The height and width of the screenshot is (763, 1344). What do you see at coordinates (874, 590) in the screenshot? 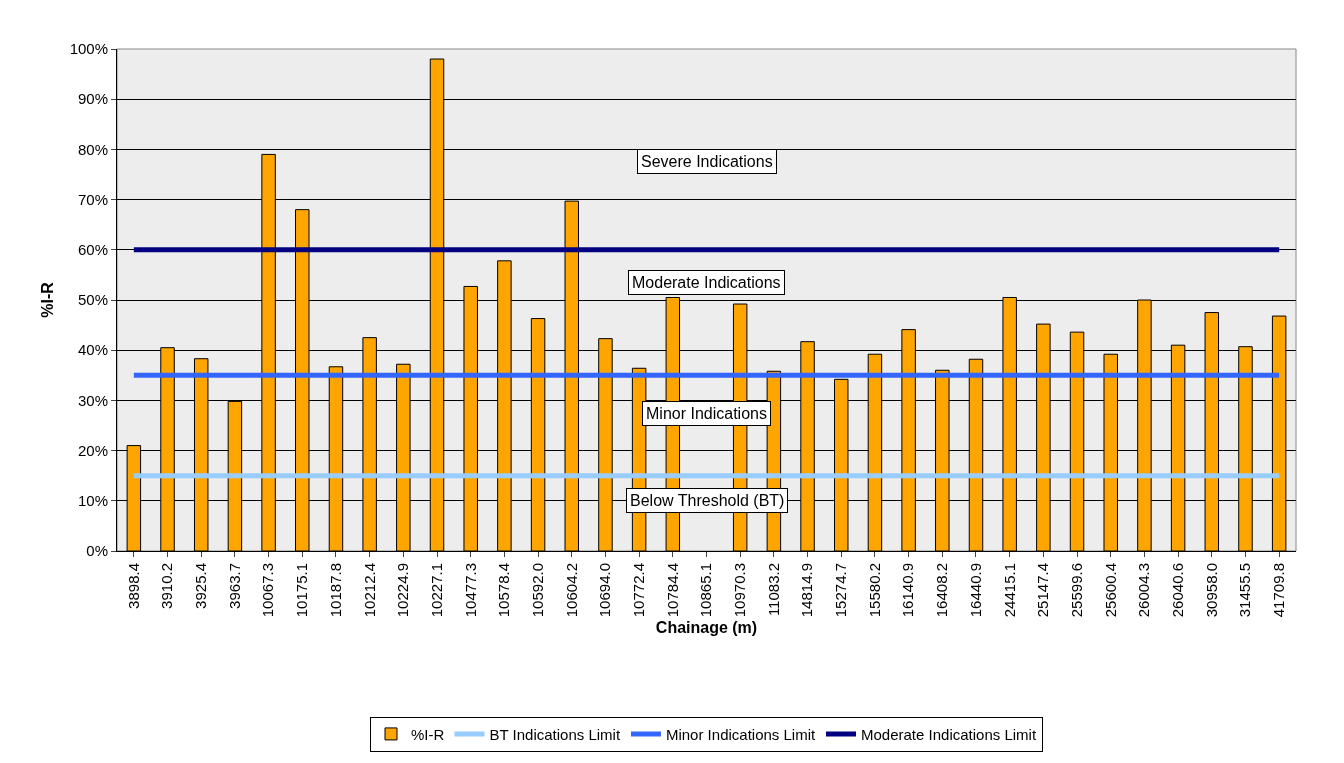
I see `x-tick-label: 15580.2` at bounding box center [874, 590].